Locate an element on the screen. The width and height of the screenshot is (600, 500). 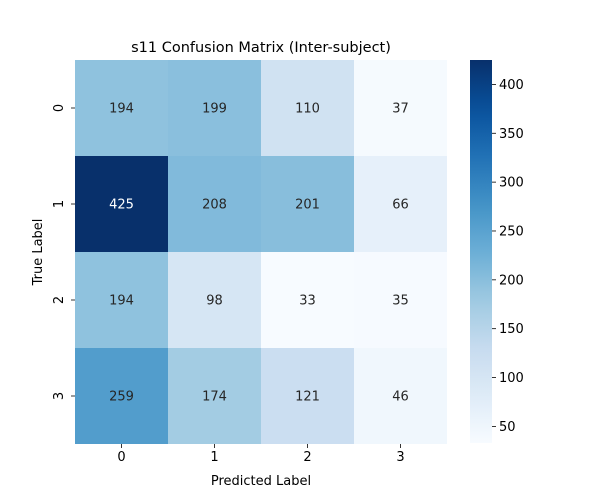
colorbar-tick-label: 150 is located at coordinates (511, 329).